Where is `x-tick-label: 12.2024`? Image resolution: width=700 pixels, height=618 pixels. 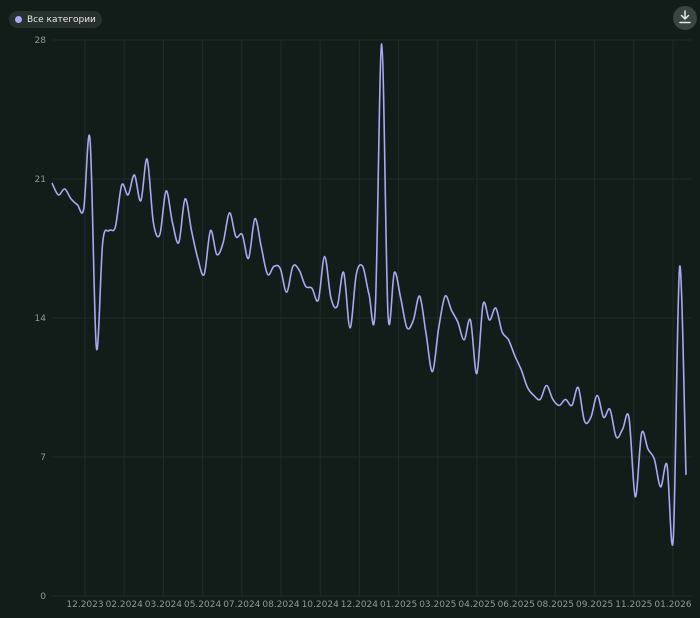 x-tick-label: 12.2024 is located at coordinates (359, 605).